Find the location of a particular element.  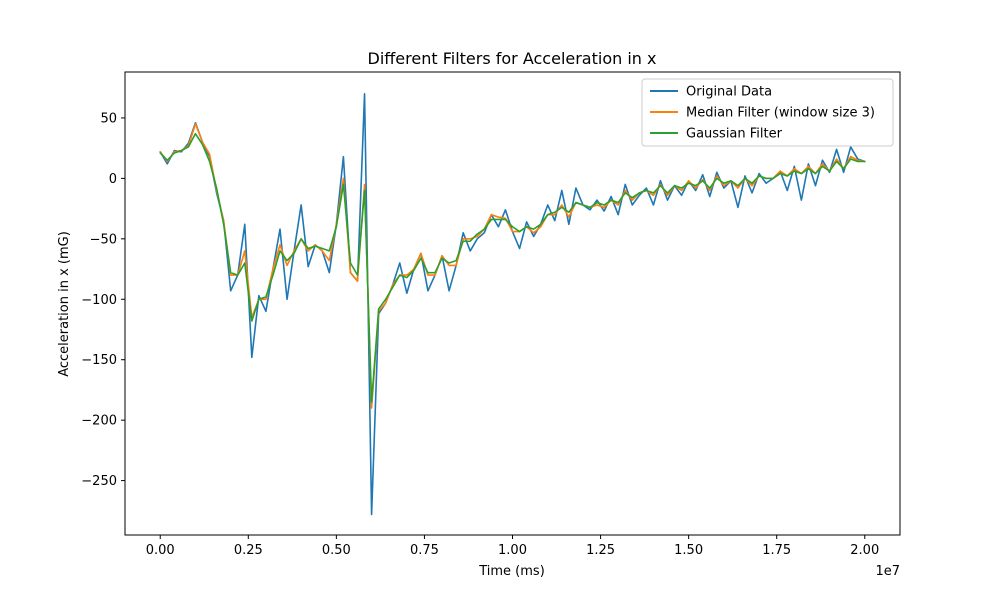

y-tick-label: −250 is located at coordinates (99, 481).